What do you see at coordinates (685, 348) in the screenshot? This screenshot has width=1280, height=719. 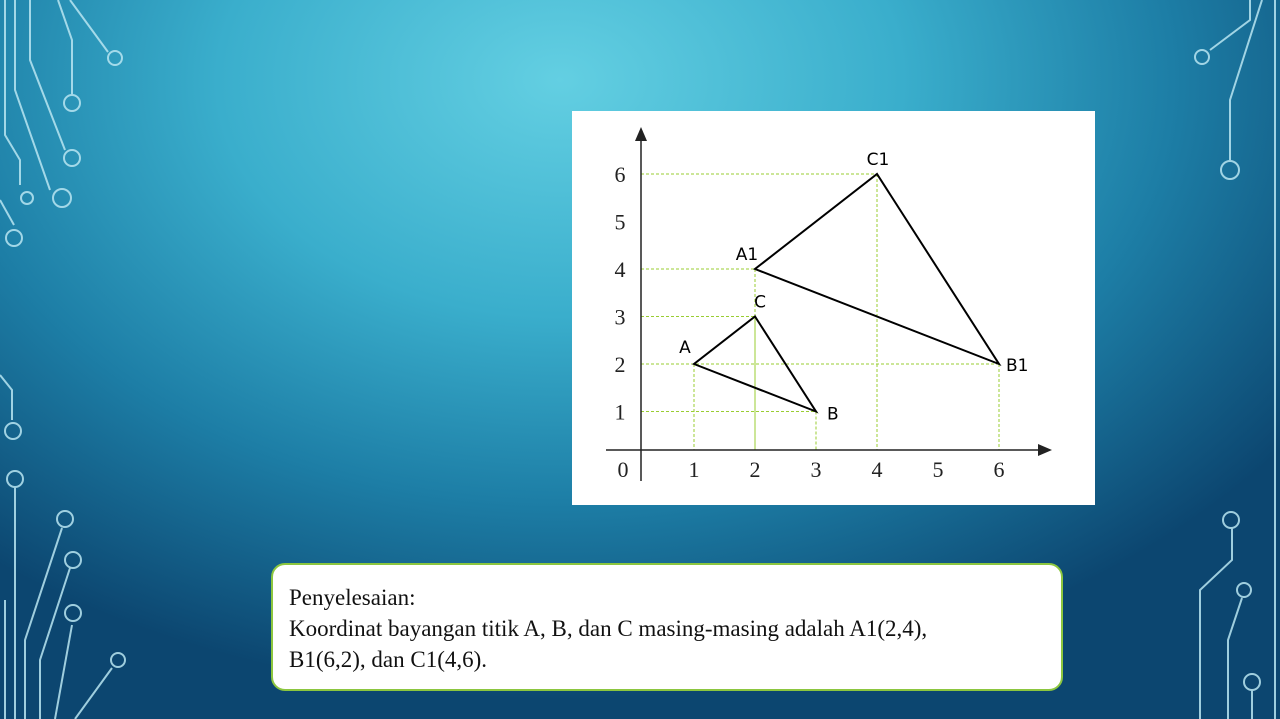 I see `vertex-label-a: A` at bounding box center [685, 348].